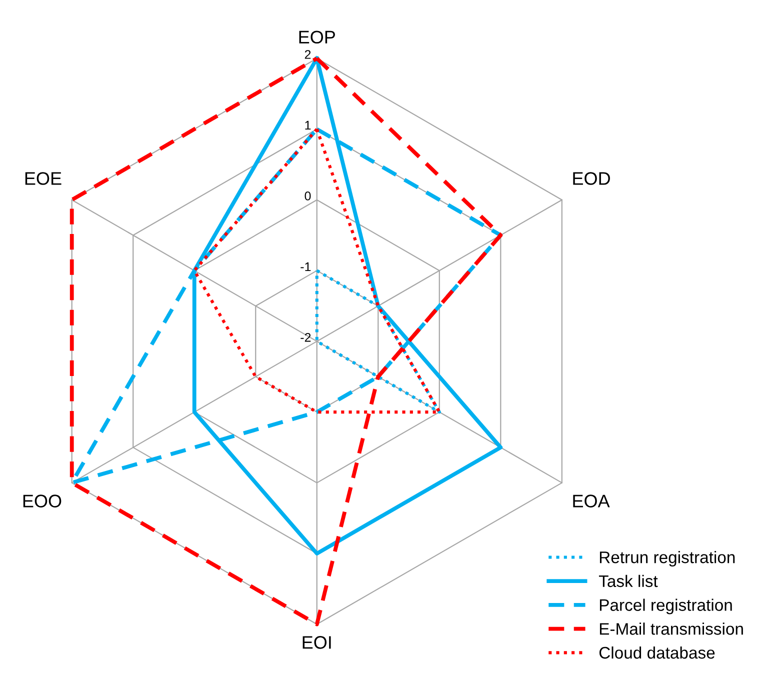 This screenshot has width=759, height=677. What do you see at coordinates (307, 54) in the screenshot?
I see `y-tick-label: 2` at bounding box center [307, 54].